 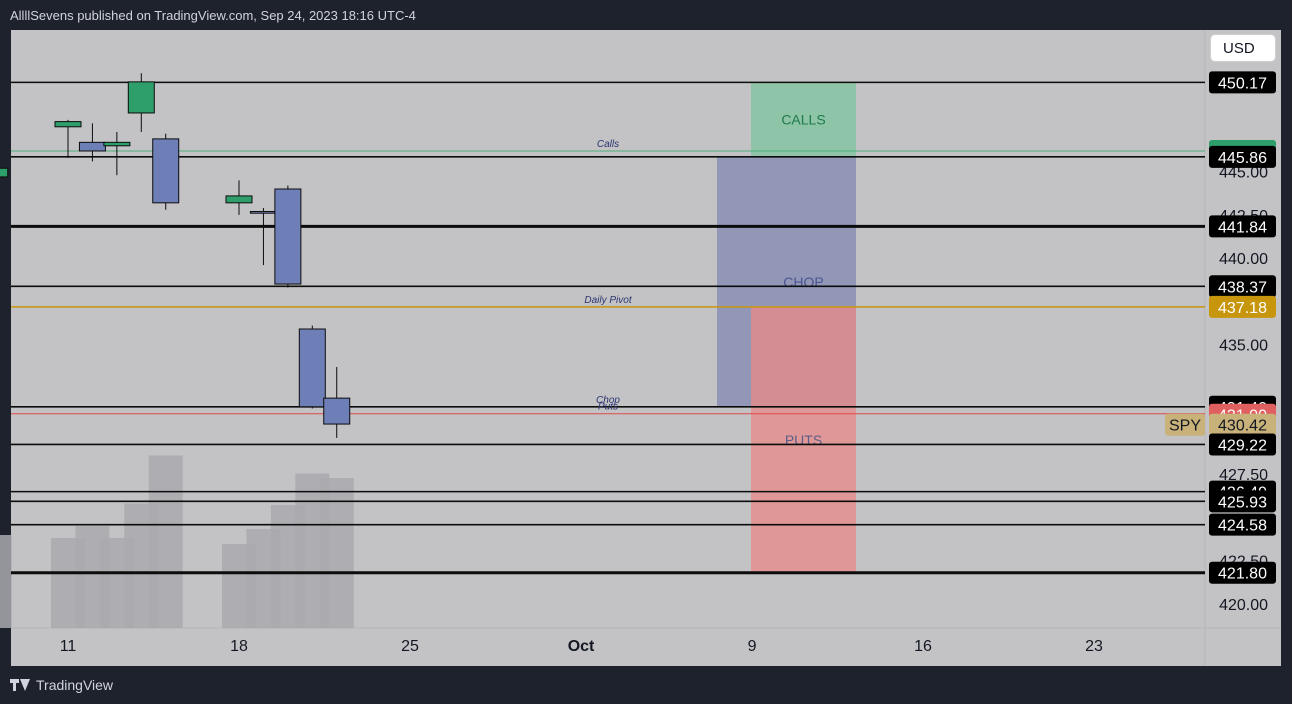 I want to click on currency-button: USD, so click(x=1243, y=48).